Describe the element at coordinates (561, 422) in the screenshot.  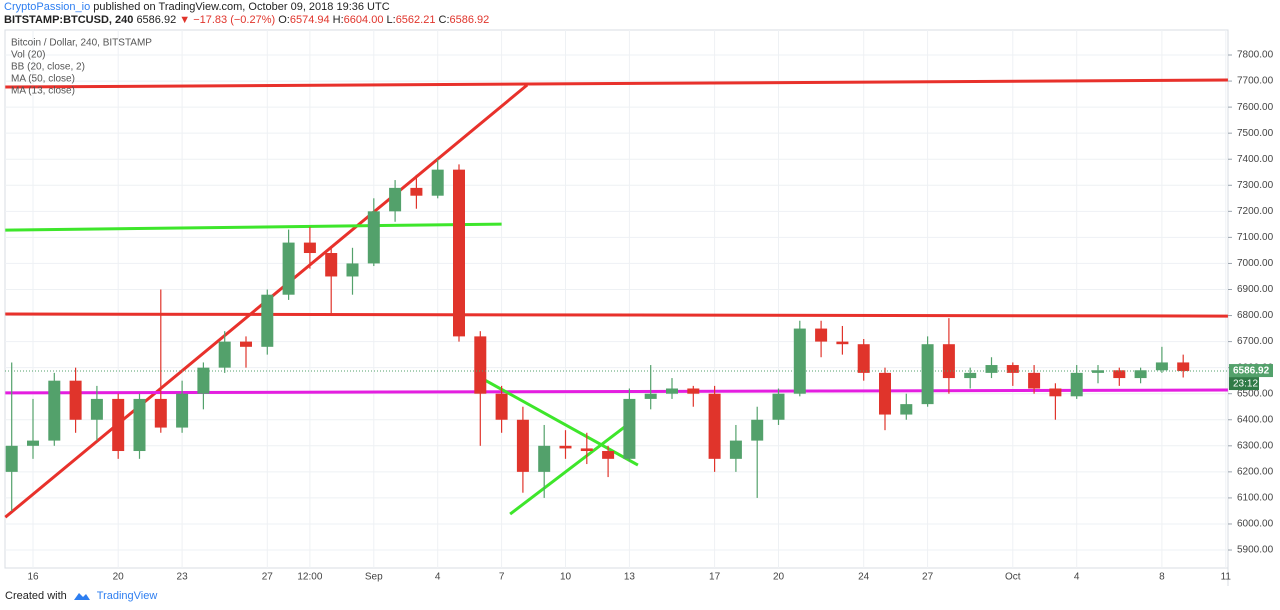
I see `trend-line` at that location.